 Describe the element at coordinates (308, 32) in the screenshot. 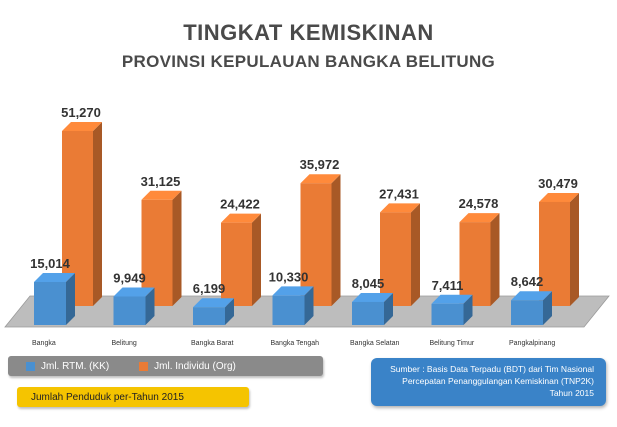

I see `chart-title: TINGKAT KEMISKINAN` at that location.